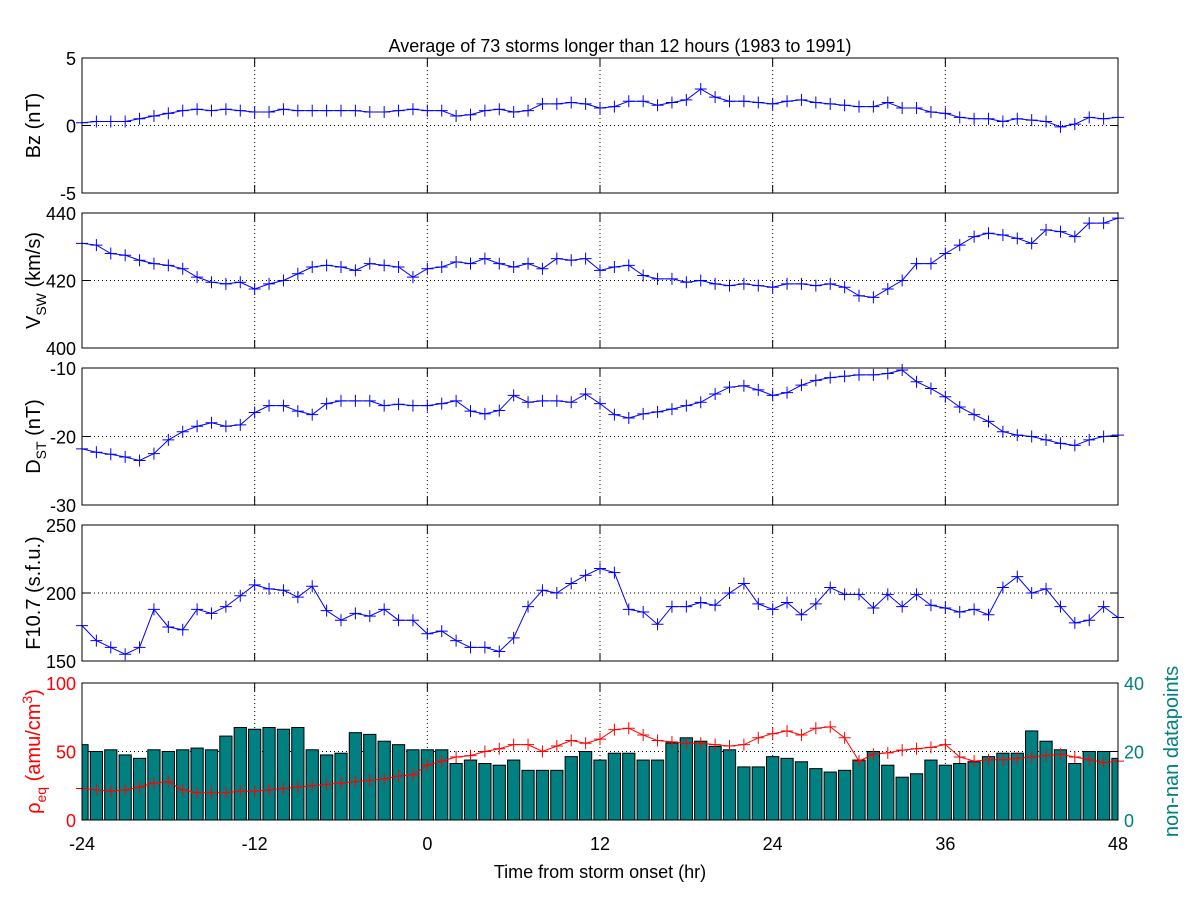  Describe the element at coordinates (61, 684) in the screenshot. I see `y-tick-label: 100` at that location.